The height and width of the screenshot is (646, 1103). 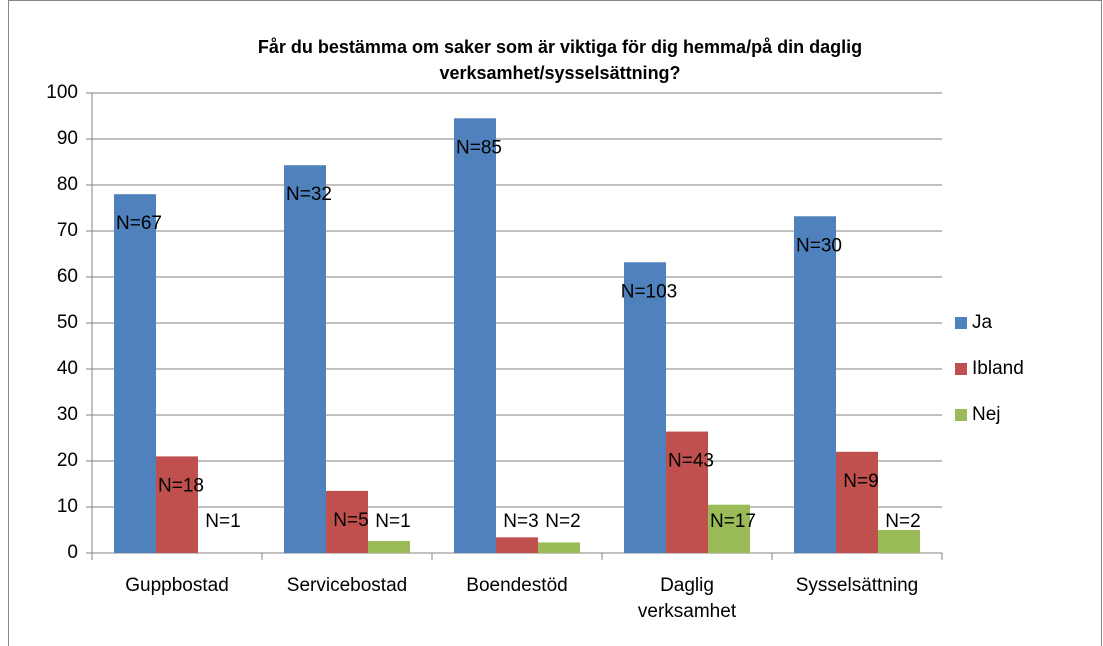 What do you see at coordinates (177, 585) in the screenshot?
I see `x-tick-label: Guppbostad` at bounding box center [177, 585].